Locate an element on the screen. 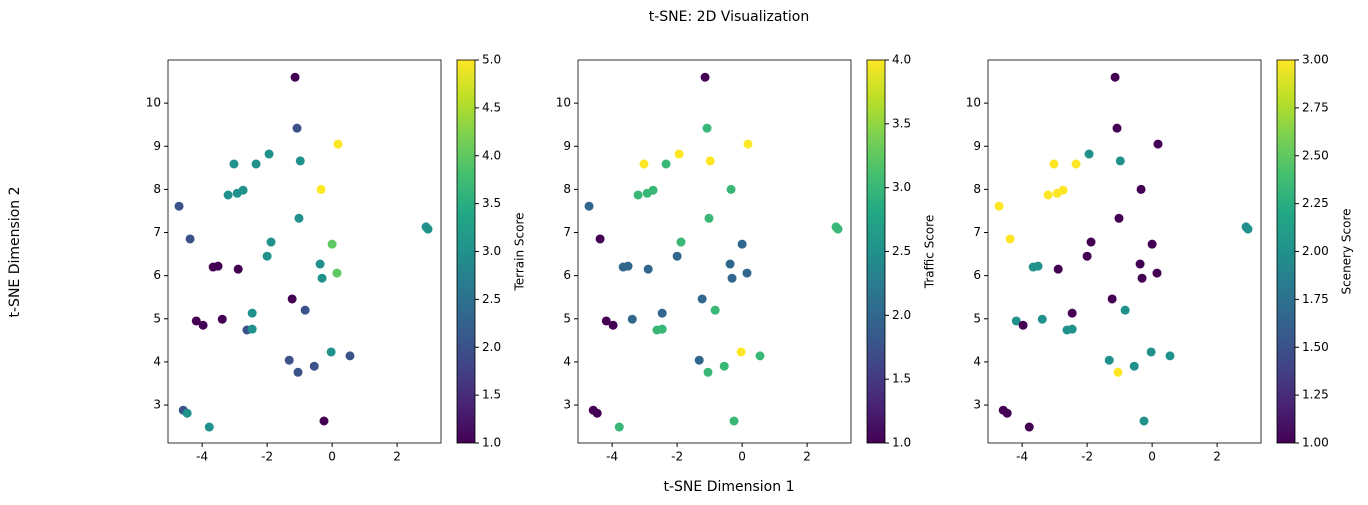  colorbar-label: Scenery Score is located at coordinates (1347, 251).